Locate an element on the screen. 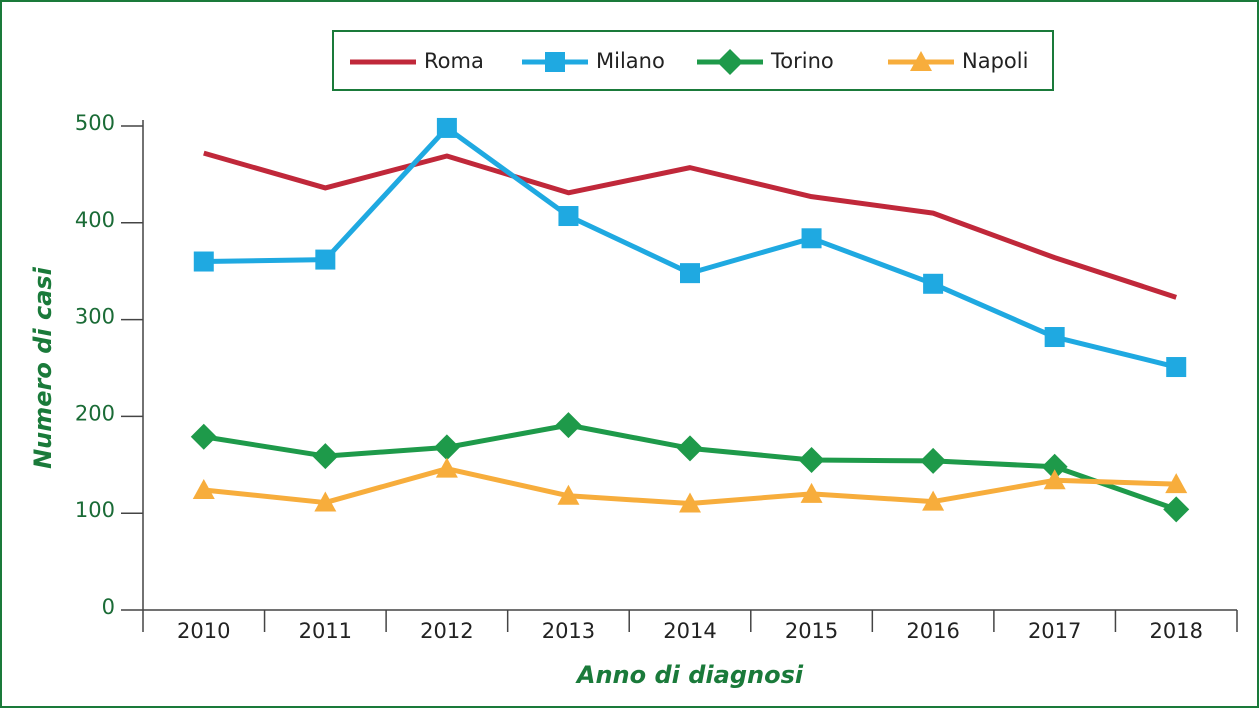 The image size is (1259, 708). legend-label: Milano is located at coordinates (630, 61).